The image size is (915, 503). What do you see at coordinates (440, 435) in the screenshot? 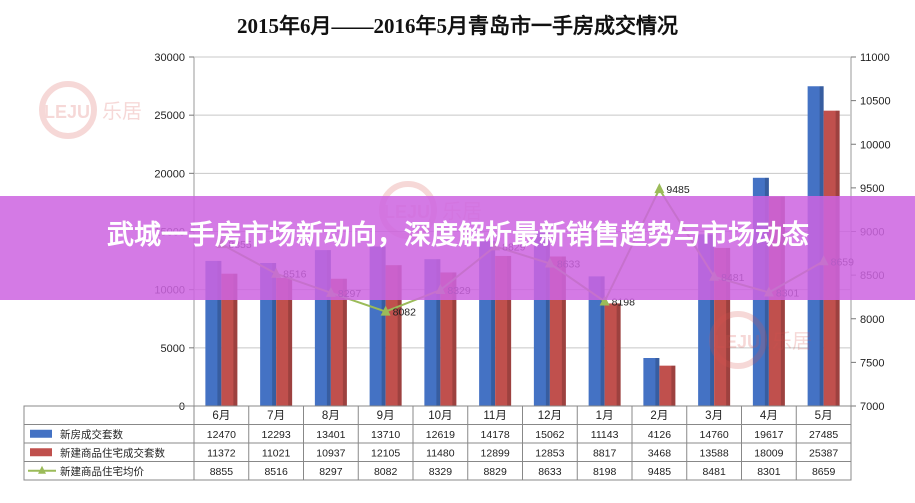
I see `table-value-cell: 12619` at bounding box center [440, 435].